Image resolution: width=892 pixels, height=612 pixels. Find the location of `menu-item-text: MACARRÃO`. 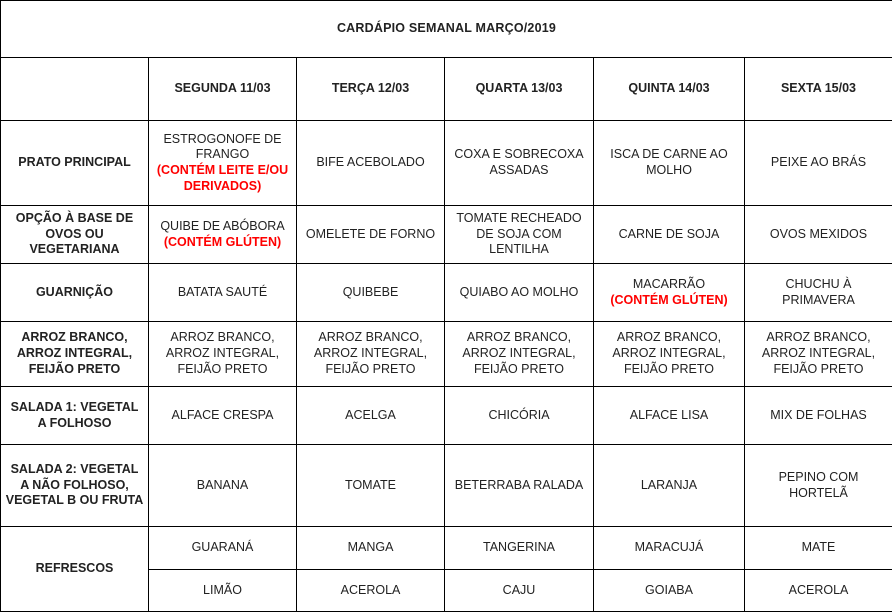

menu-item-text: MACARRÃO is located at coordinates (669, 283).